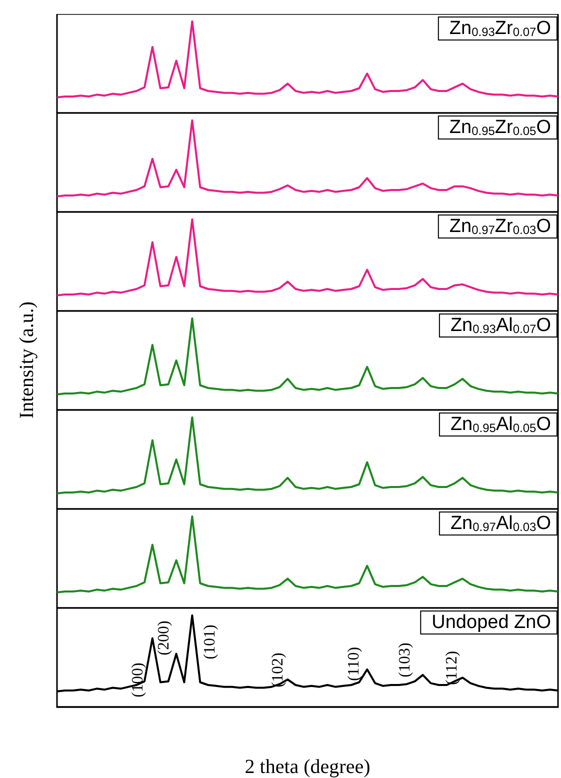 The image size is (561, 778). Describe the element at coordinates (354, 664) in the screenshot. I see `annotation: (110)` at that location.